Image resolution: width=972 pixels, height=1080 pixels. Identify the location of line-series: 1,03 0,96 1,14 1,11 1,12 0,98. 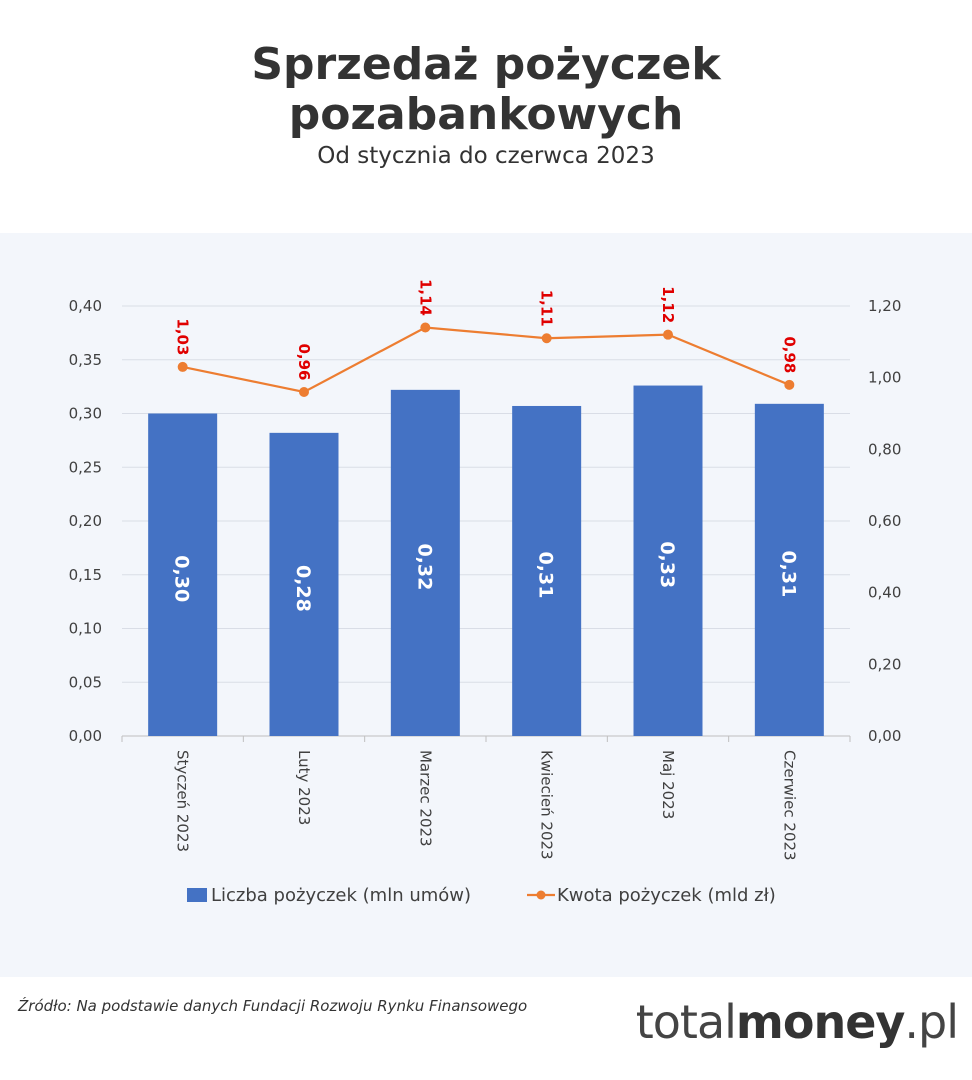
(486, 338).